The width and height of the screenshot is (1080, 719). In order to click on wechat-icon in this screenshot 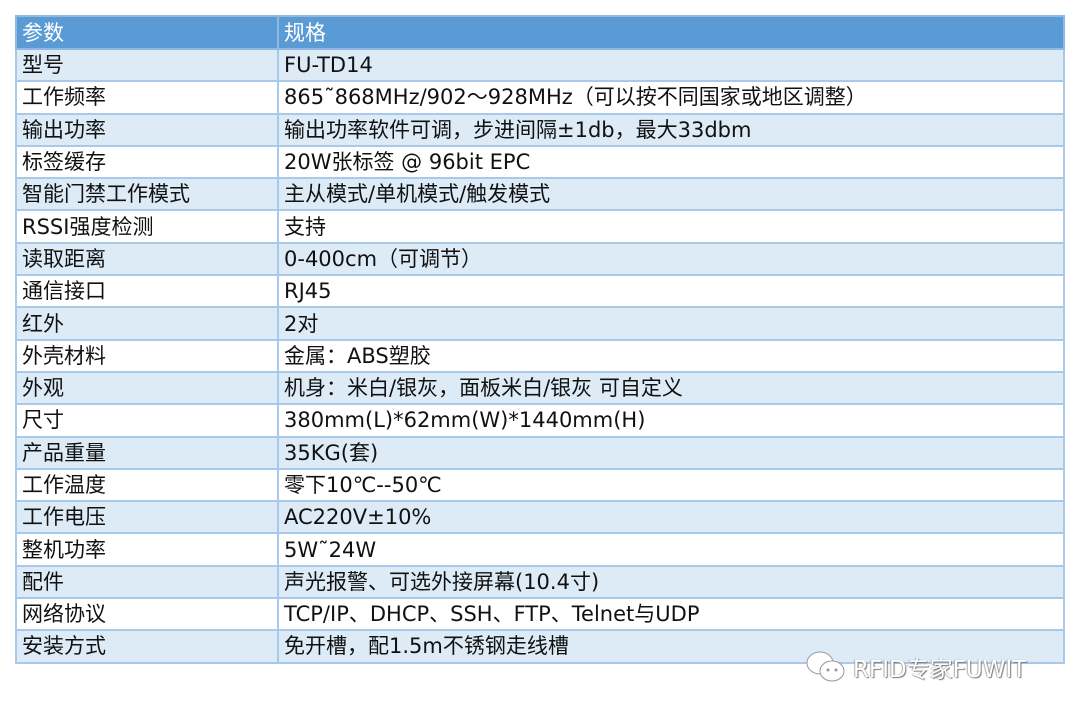, I will do `click(826, 667)`.